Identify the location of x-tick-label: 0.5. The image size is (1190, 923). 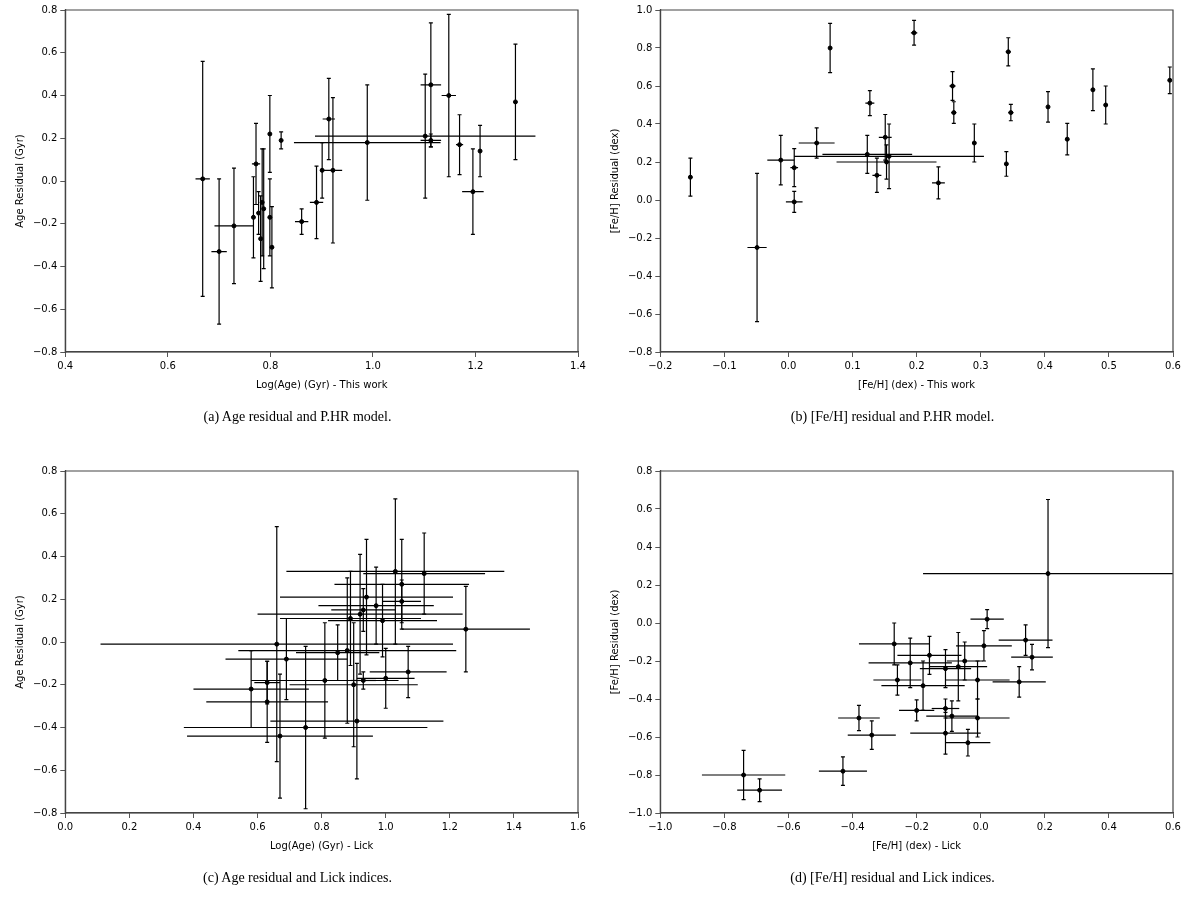
(1108, 365).